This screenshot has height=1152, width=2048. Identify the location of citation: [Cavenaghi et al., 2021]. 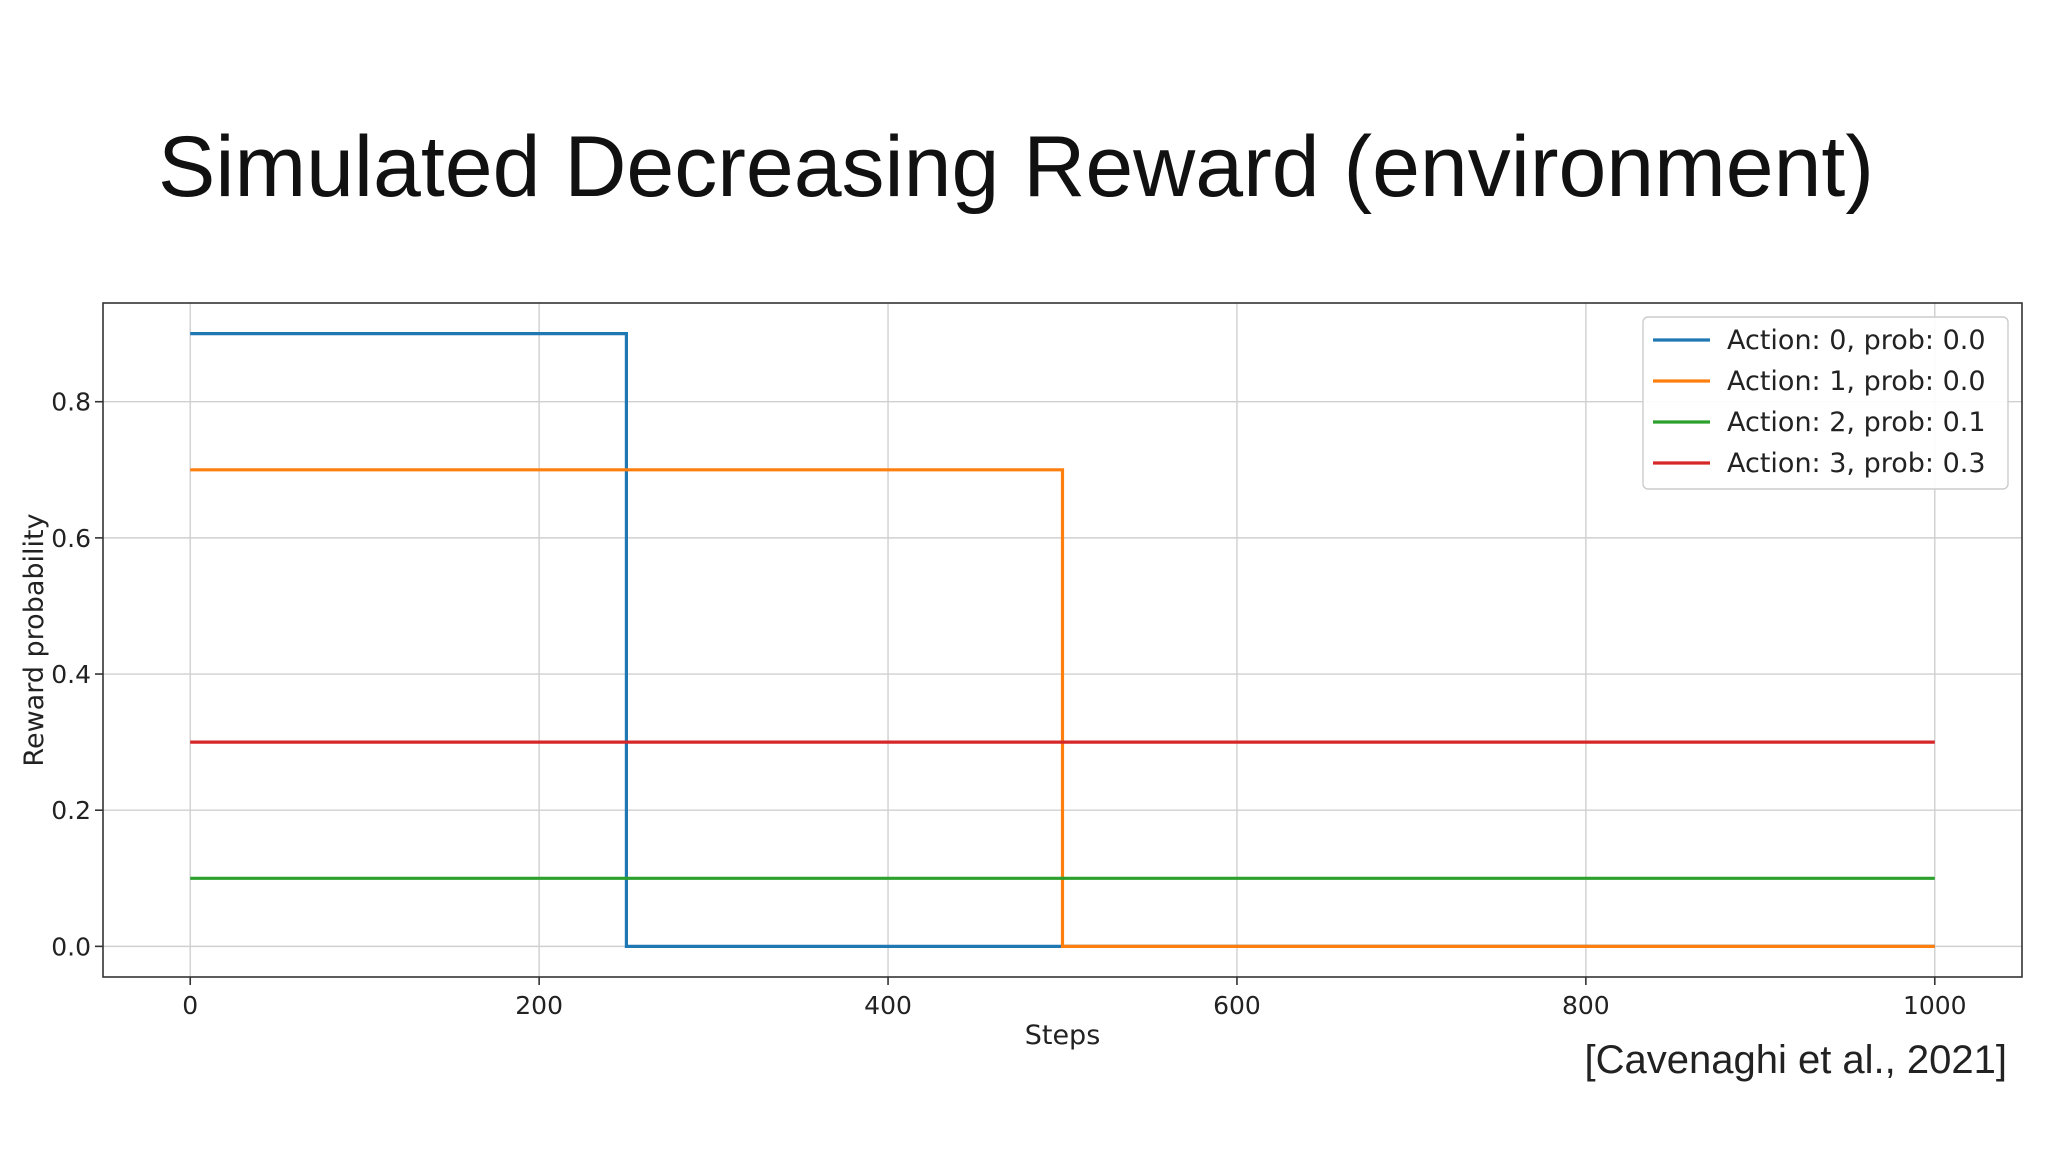
(1795, 1060).